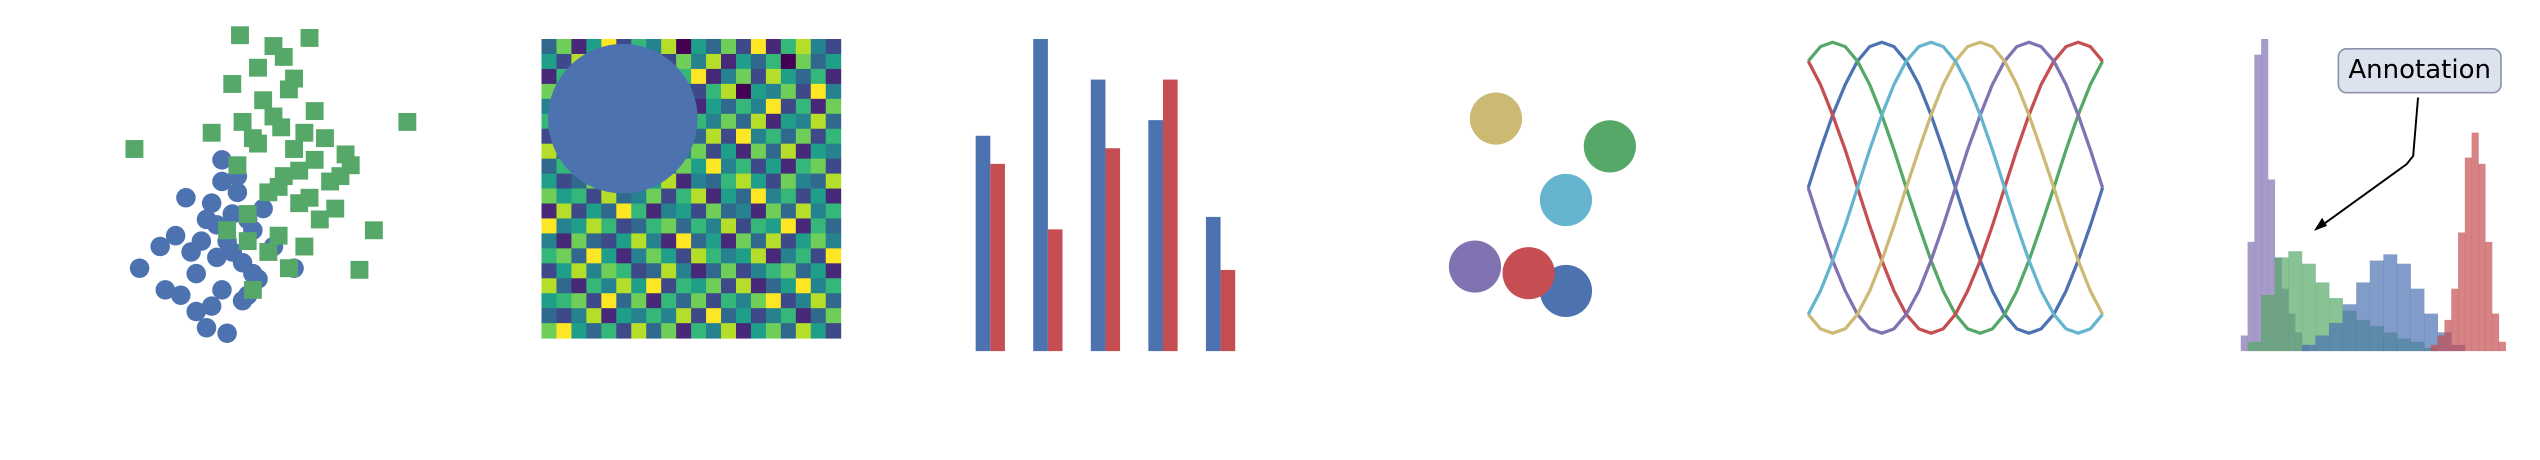 This screenshot has width=2540, height=460. I want to click on circle-patch, so click(1609, 146).